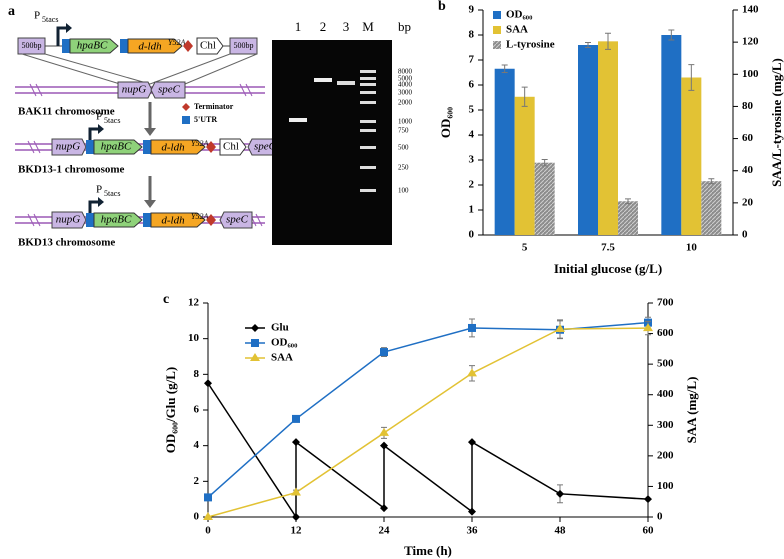 This screenshot has width=784, height=559. I want to click on y2-tick-label: 120, so click(750, 42).